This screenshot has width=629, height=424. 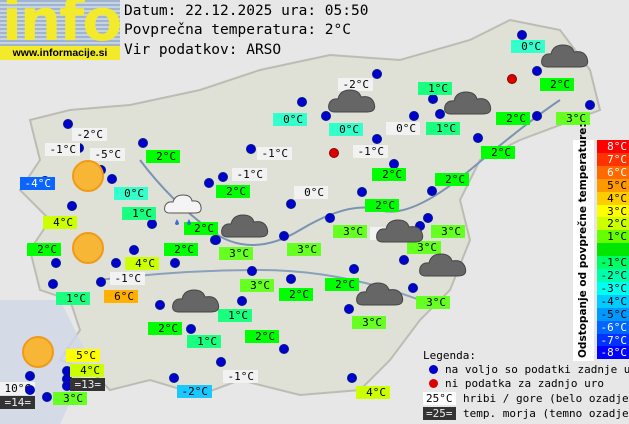 What do you see at coordinates (613, 159) in the screenshot?
I see `scale-row: 7°C` at bounding box center [613, 159].